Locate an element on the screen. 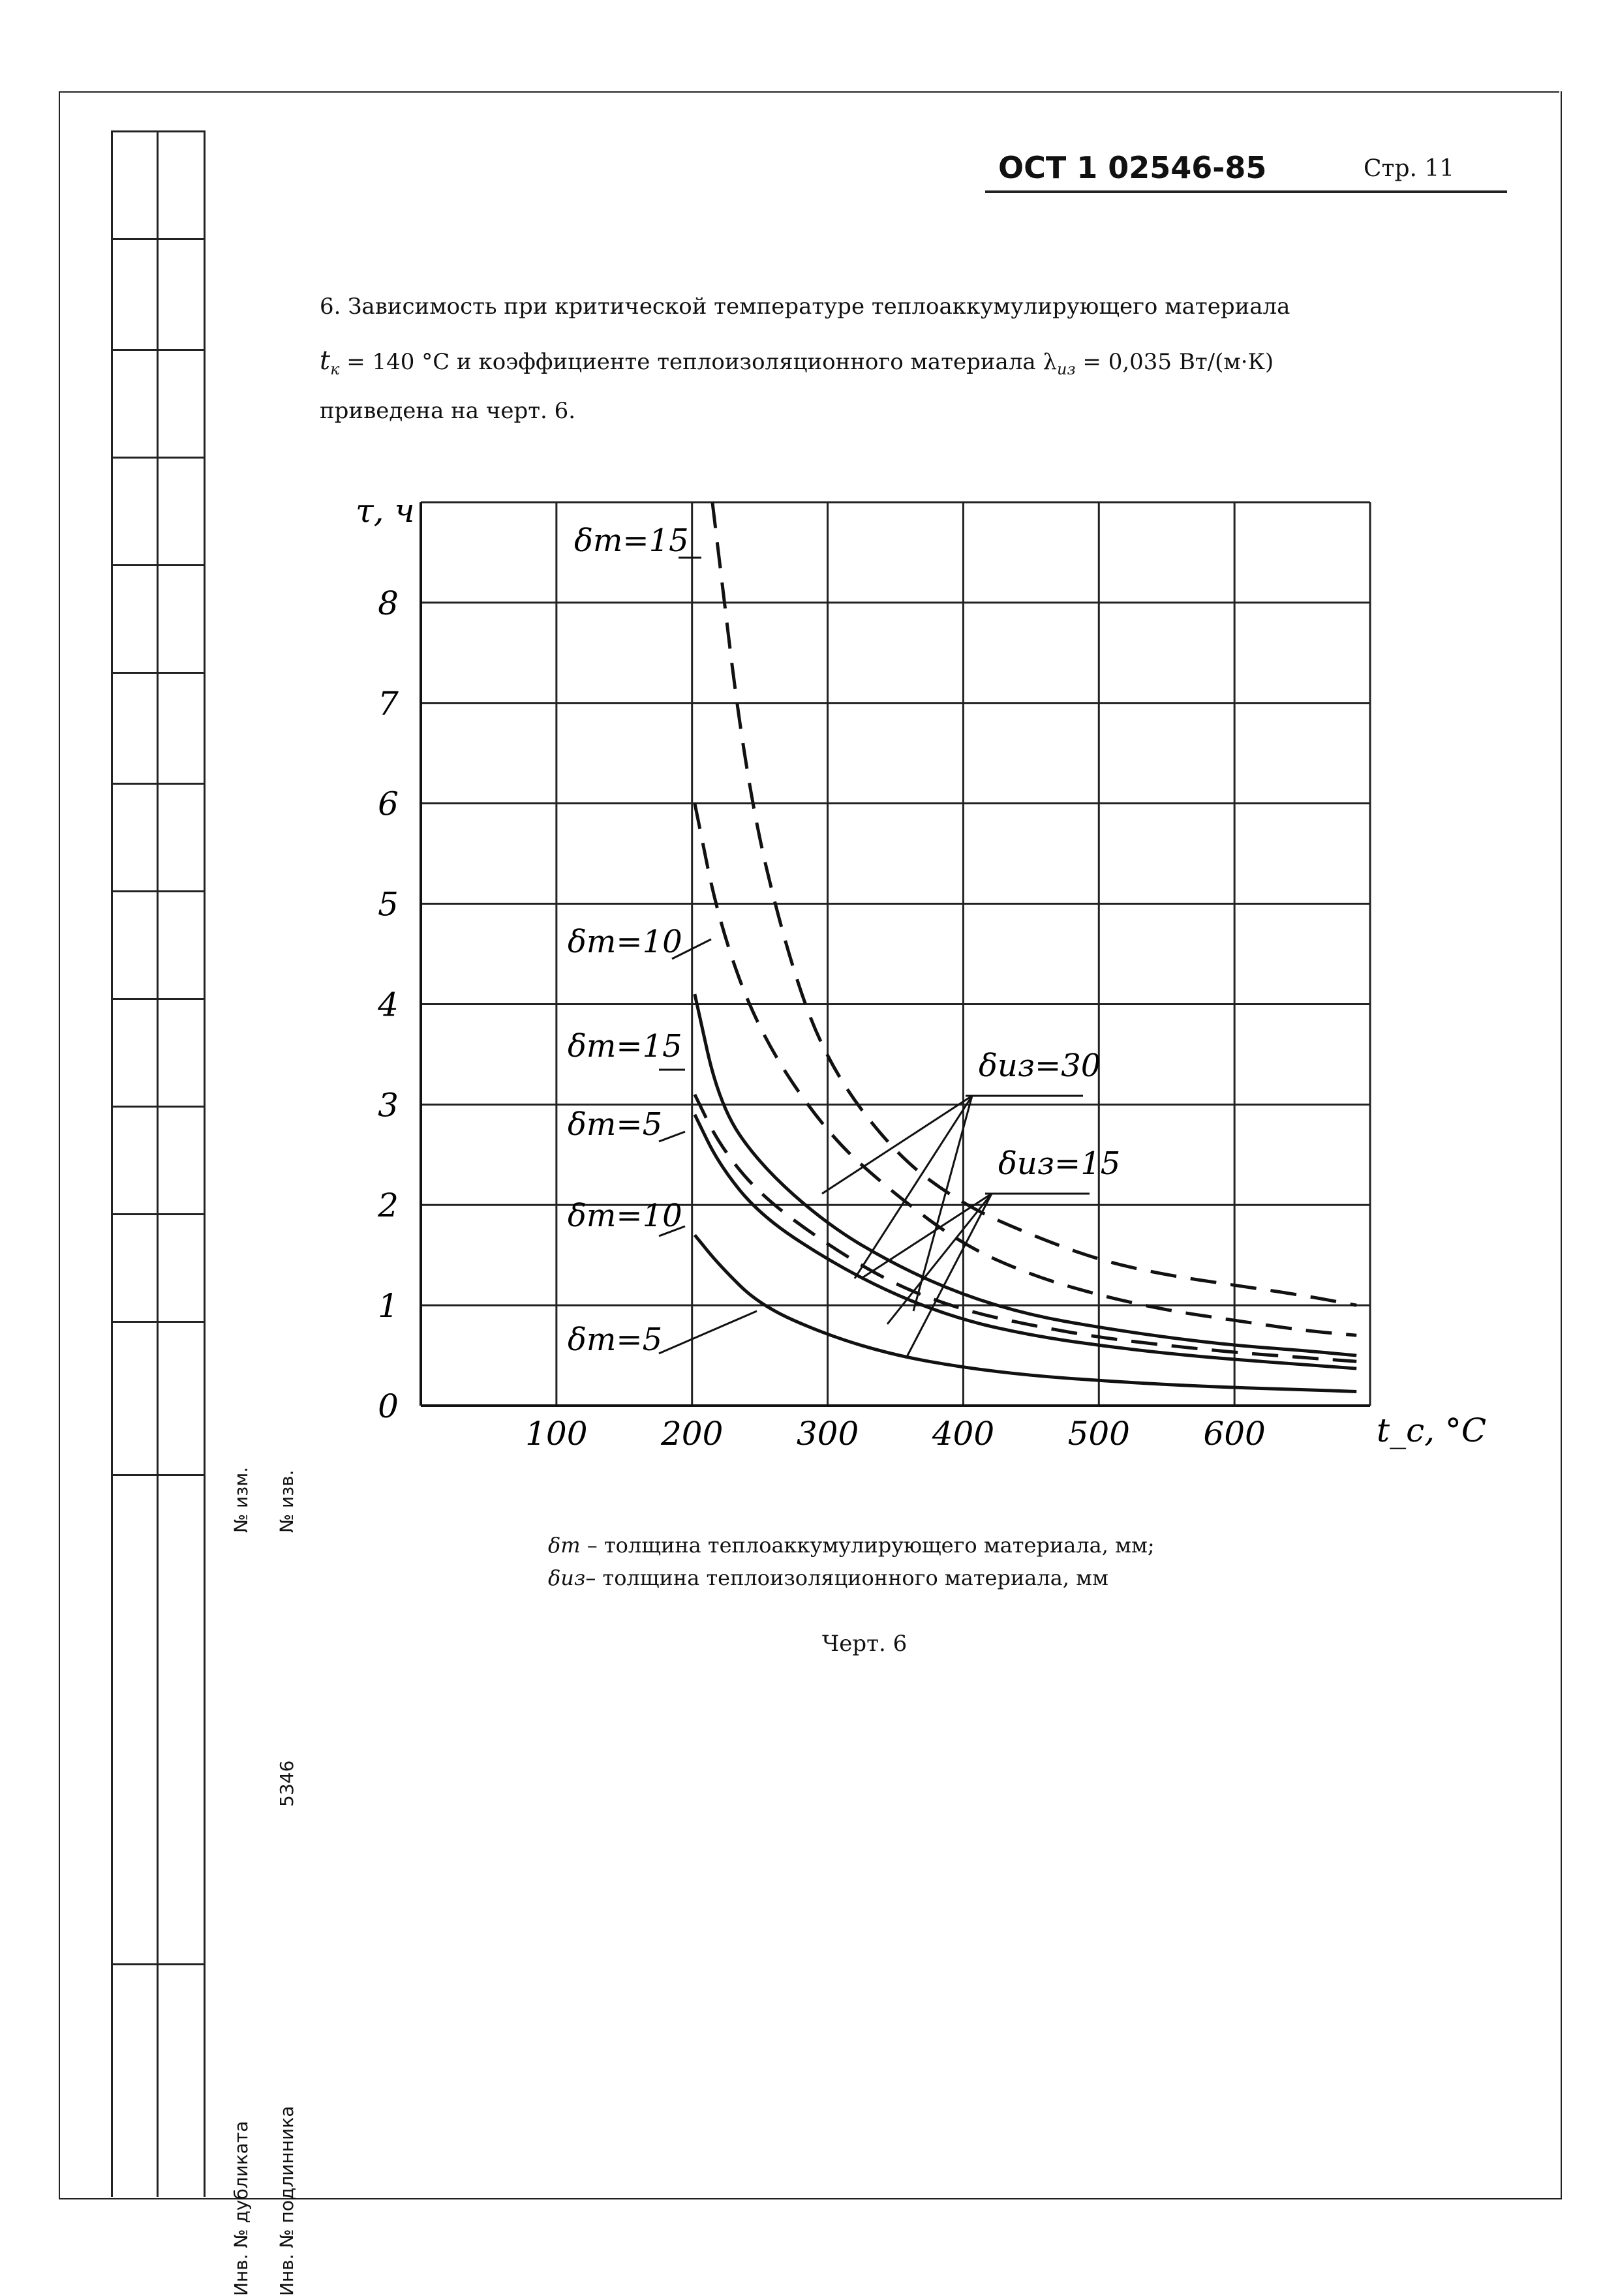  x-tick-label: 400 is located at coordinates (963, 1434).